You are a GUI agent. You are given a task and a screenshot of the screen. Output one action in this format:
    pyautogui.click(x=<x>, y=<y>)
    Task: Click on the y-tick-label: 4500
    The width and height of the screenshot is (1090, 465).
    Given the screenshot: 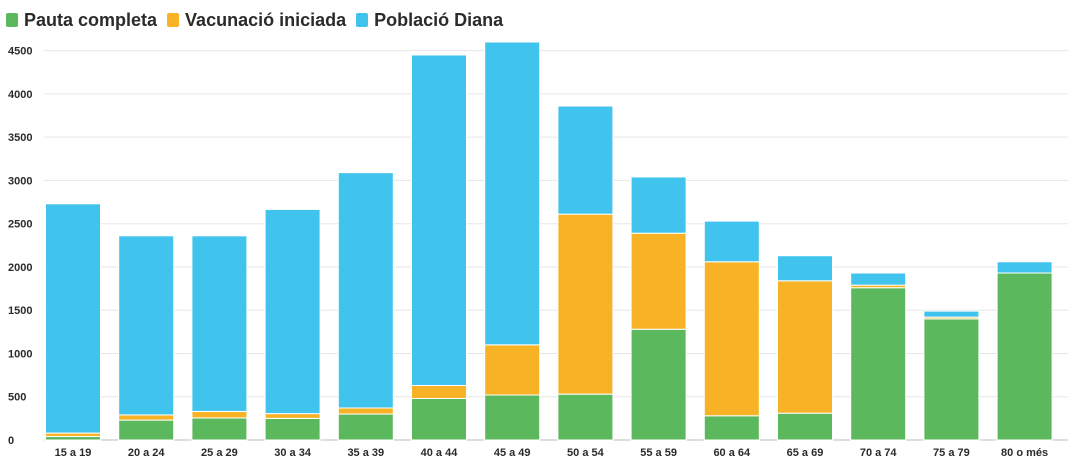 What is the action you would take?
    pyautogui.click(x=20, y=52)
    